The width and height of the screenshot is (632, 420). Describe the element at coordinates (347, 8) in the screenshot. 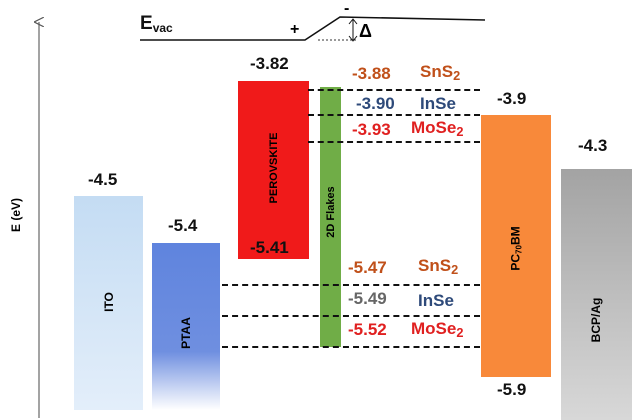

I see `vacuum-minus-sign: -` at that location.